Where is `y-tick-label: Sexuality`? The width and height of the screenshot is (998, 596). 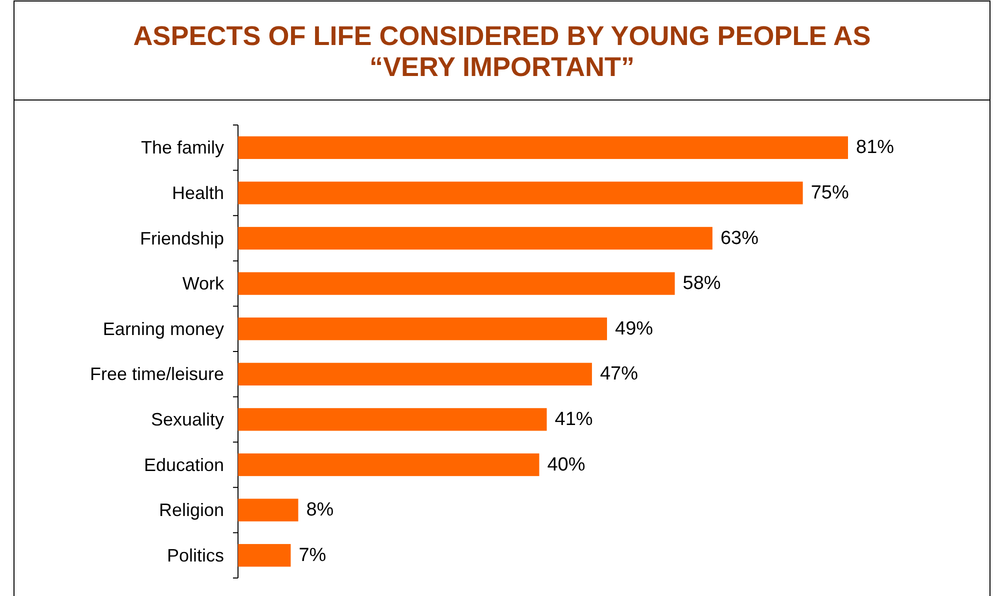
y-tick-label: Sexuality is located at coordinates (187, 419).